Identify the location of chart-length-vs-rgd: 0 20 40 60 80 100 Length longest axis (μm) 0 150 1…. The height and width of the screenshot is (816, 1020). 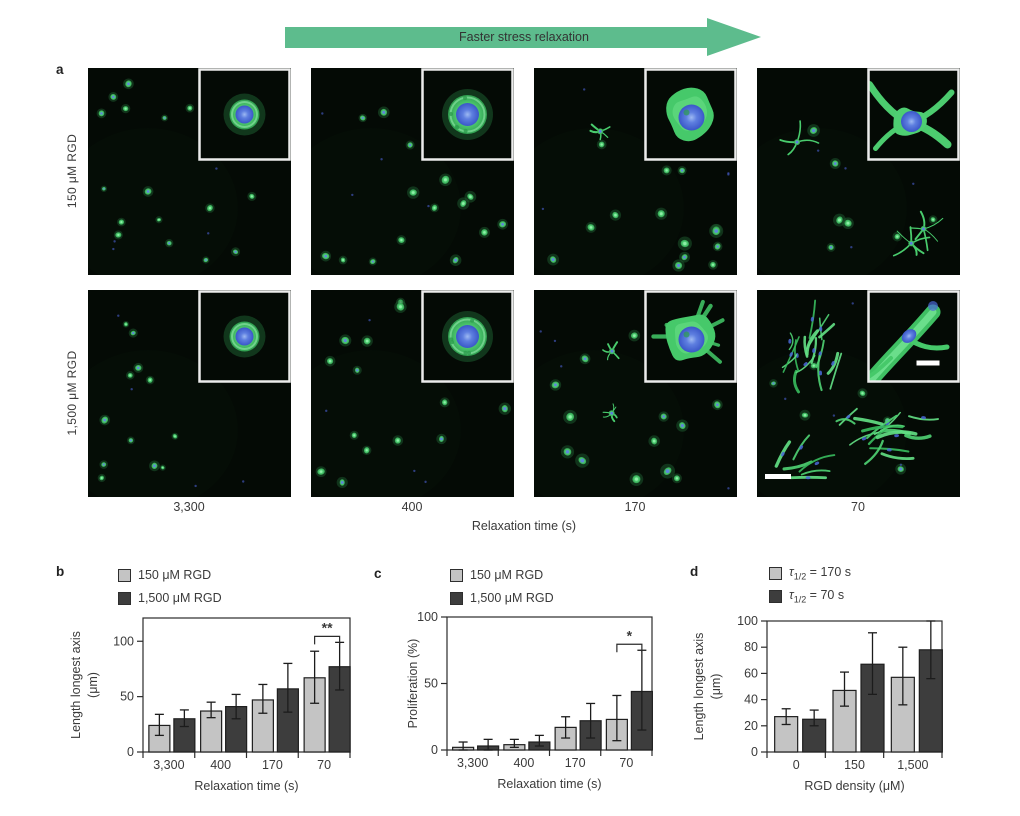
(845, 713).